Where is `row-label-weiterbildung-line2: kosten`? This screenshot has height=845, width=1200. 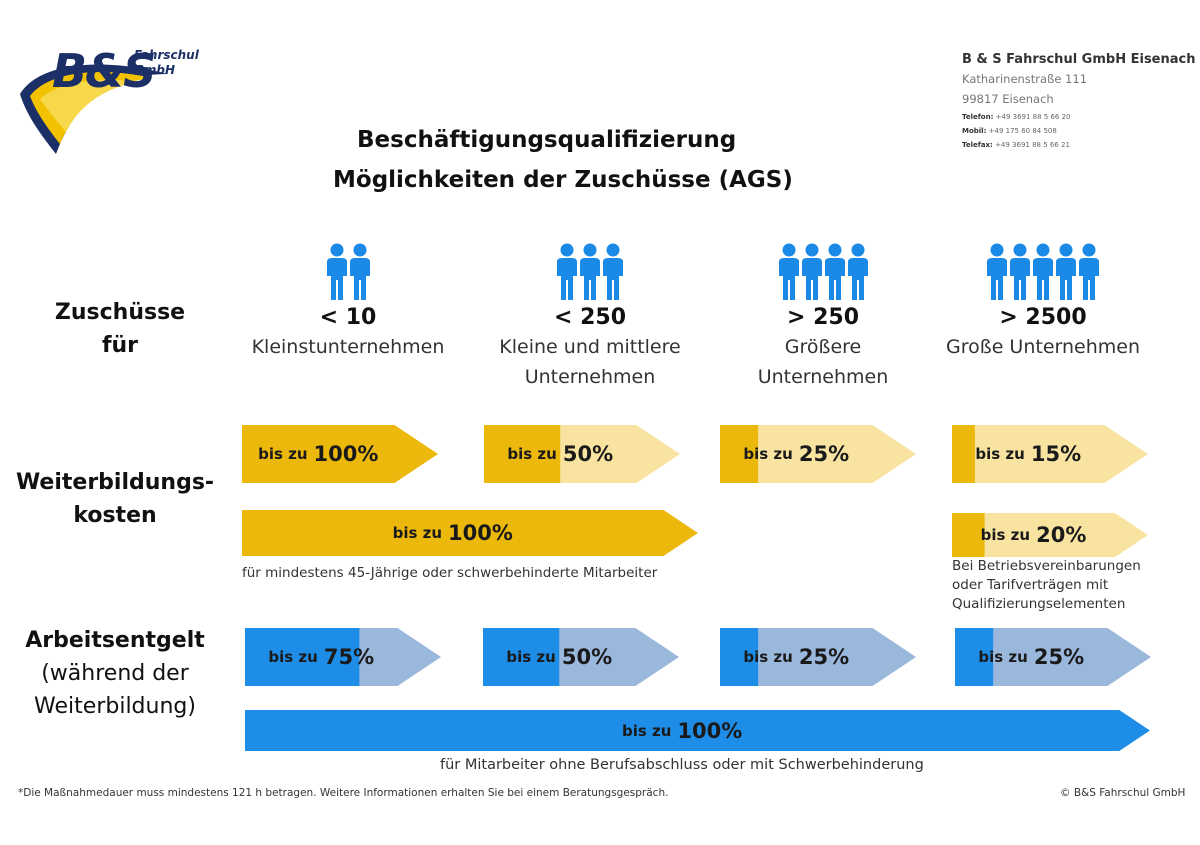
row-label-weiterbildung-line2: kosten is located at coordinates (115, 515).